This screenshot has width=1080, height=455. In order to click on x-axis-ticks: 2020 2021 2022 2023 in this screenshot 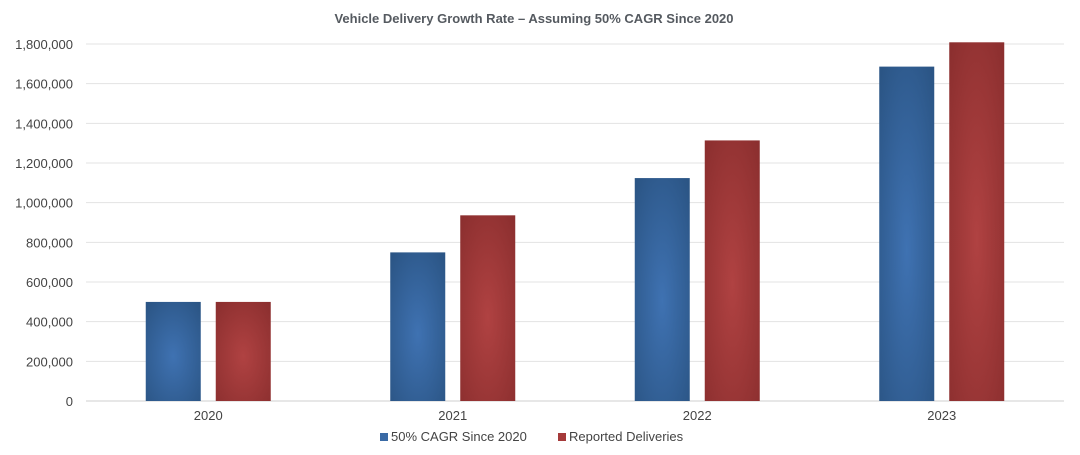, I will do `click(575, 415)`.